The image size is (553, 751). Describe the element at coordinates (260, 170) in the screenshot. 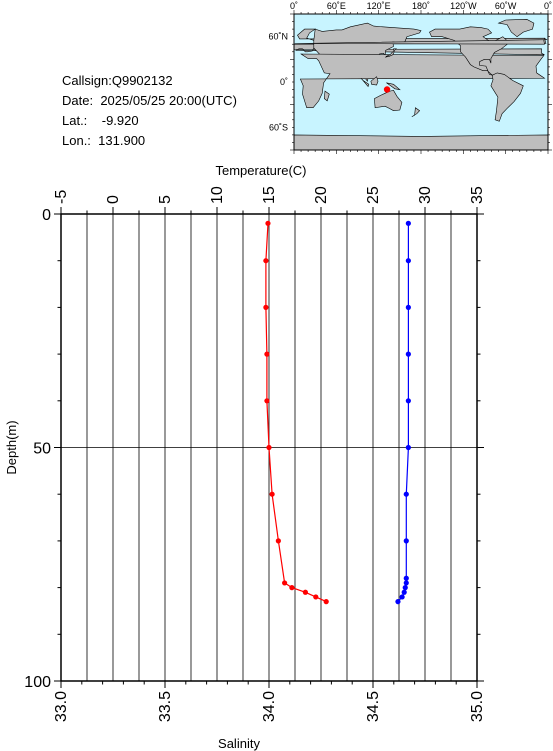

I see `temperature-axis-title: Temperature(C)` at that location.